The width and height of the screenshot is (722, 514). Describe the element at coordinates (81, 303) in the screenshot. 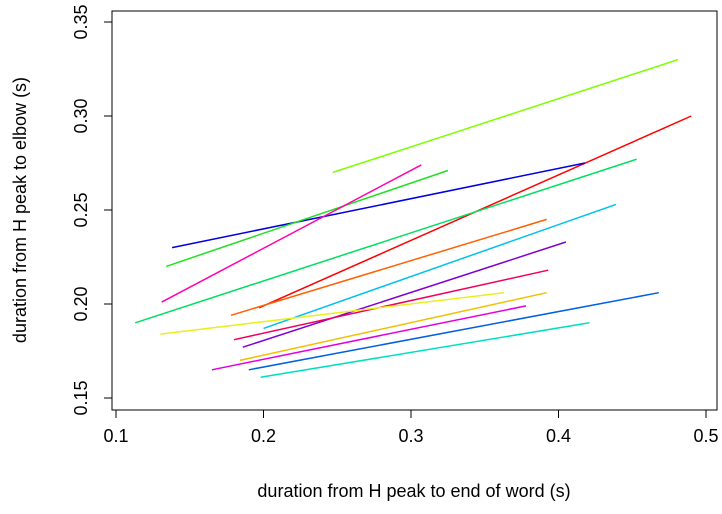

I see `y-tick-label: 0.20` at that location.